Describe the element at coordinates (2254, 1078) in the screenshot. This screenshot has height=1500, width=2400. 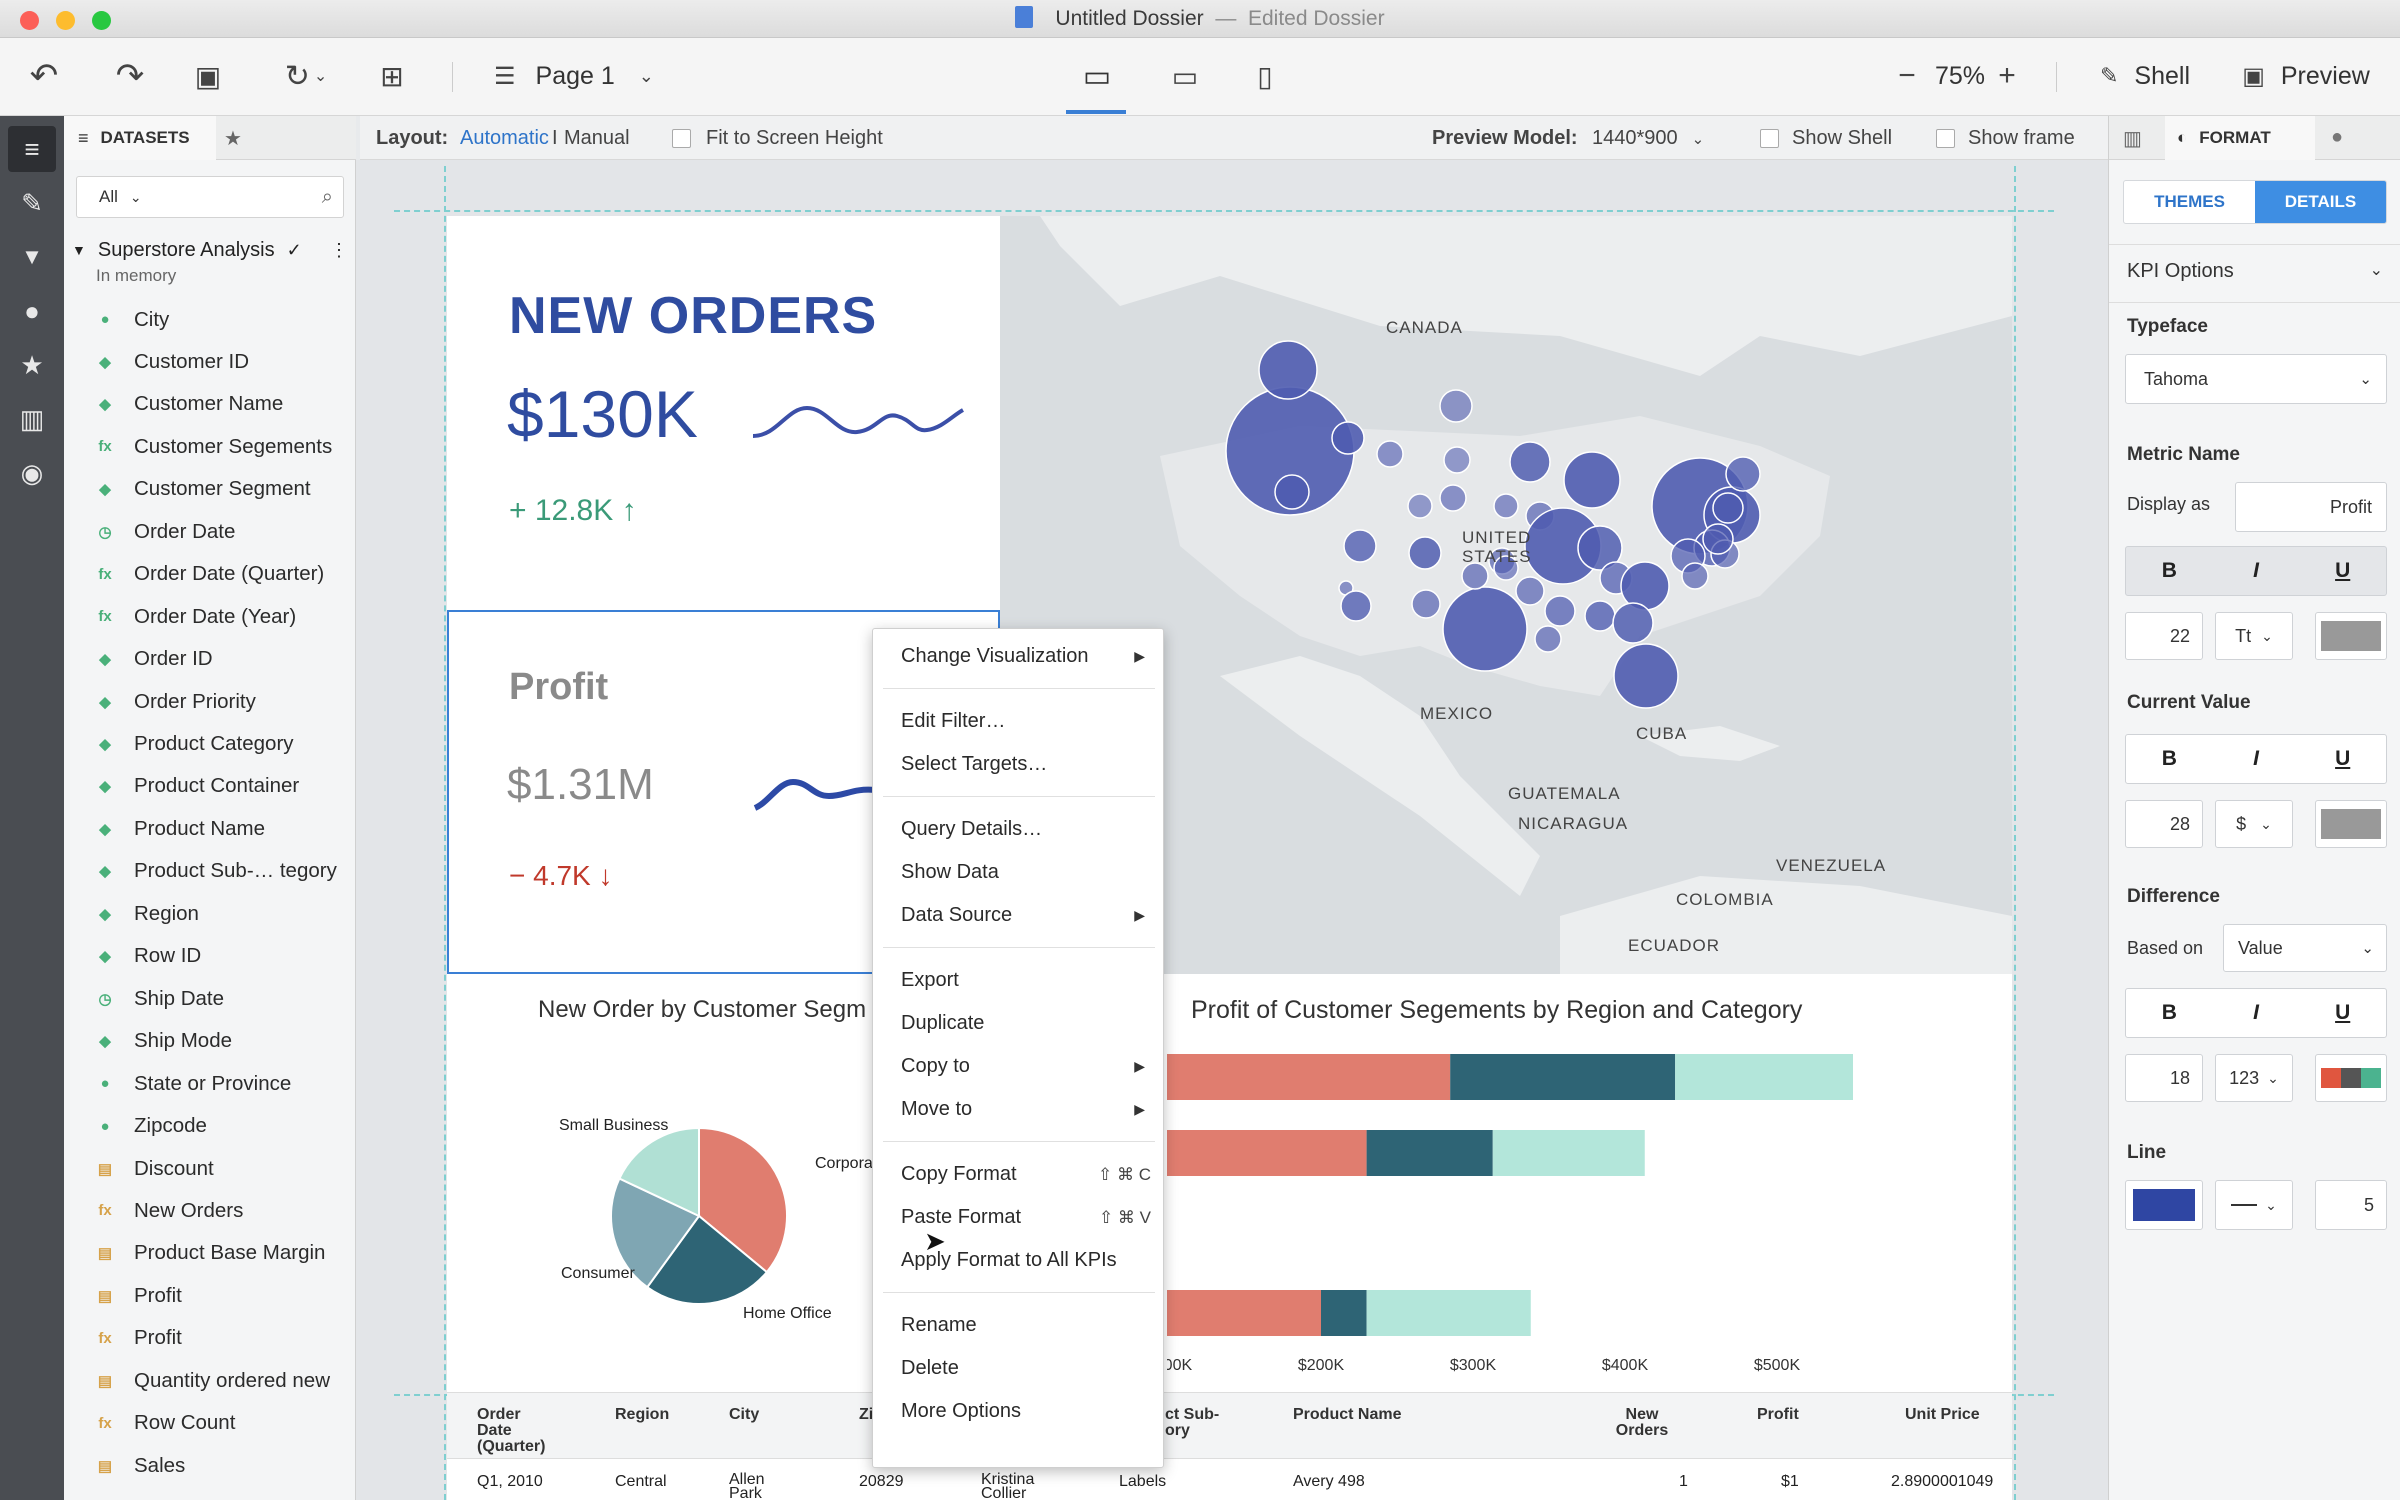
I see `difference-format-select: 123 ⌄` at that location.